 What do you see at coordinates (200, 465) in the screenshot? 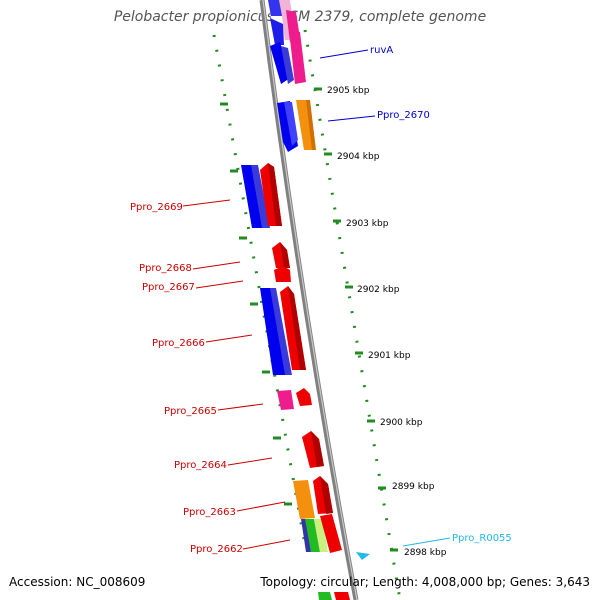
I see `gene-label-Ppro_2664: Ppro_2664` at bounding box center [200, 465].